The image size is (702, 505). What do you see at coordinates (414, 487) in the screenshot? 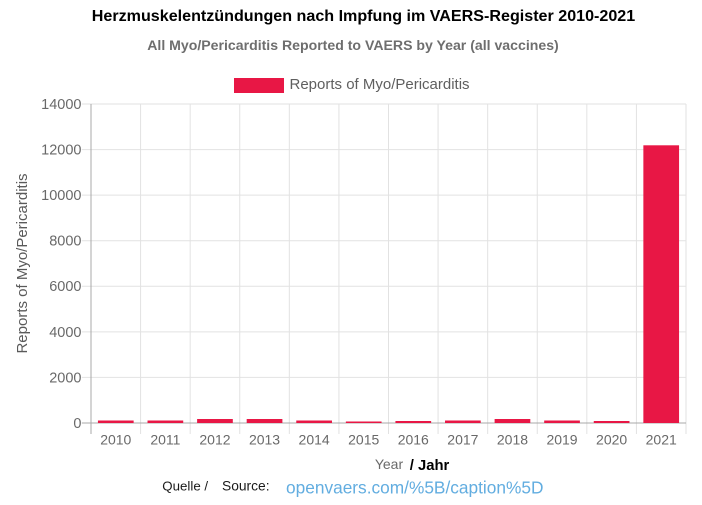
I see `svg-text: openvaers.com/%5B/caption%5D` at bounding box center [414, 487].